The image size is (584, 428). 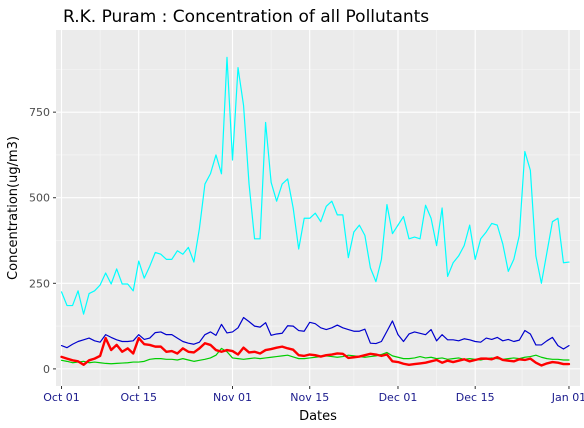 What do you see at coordinates (46, 369) in the screenshot?
I see `y-tick-label: 0` at bounding box center [46, 369].